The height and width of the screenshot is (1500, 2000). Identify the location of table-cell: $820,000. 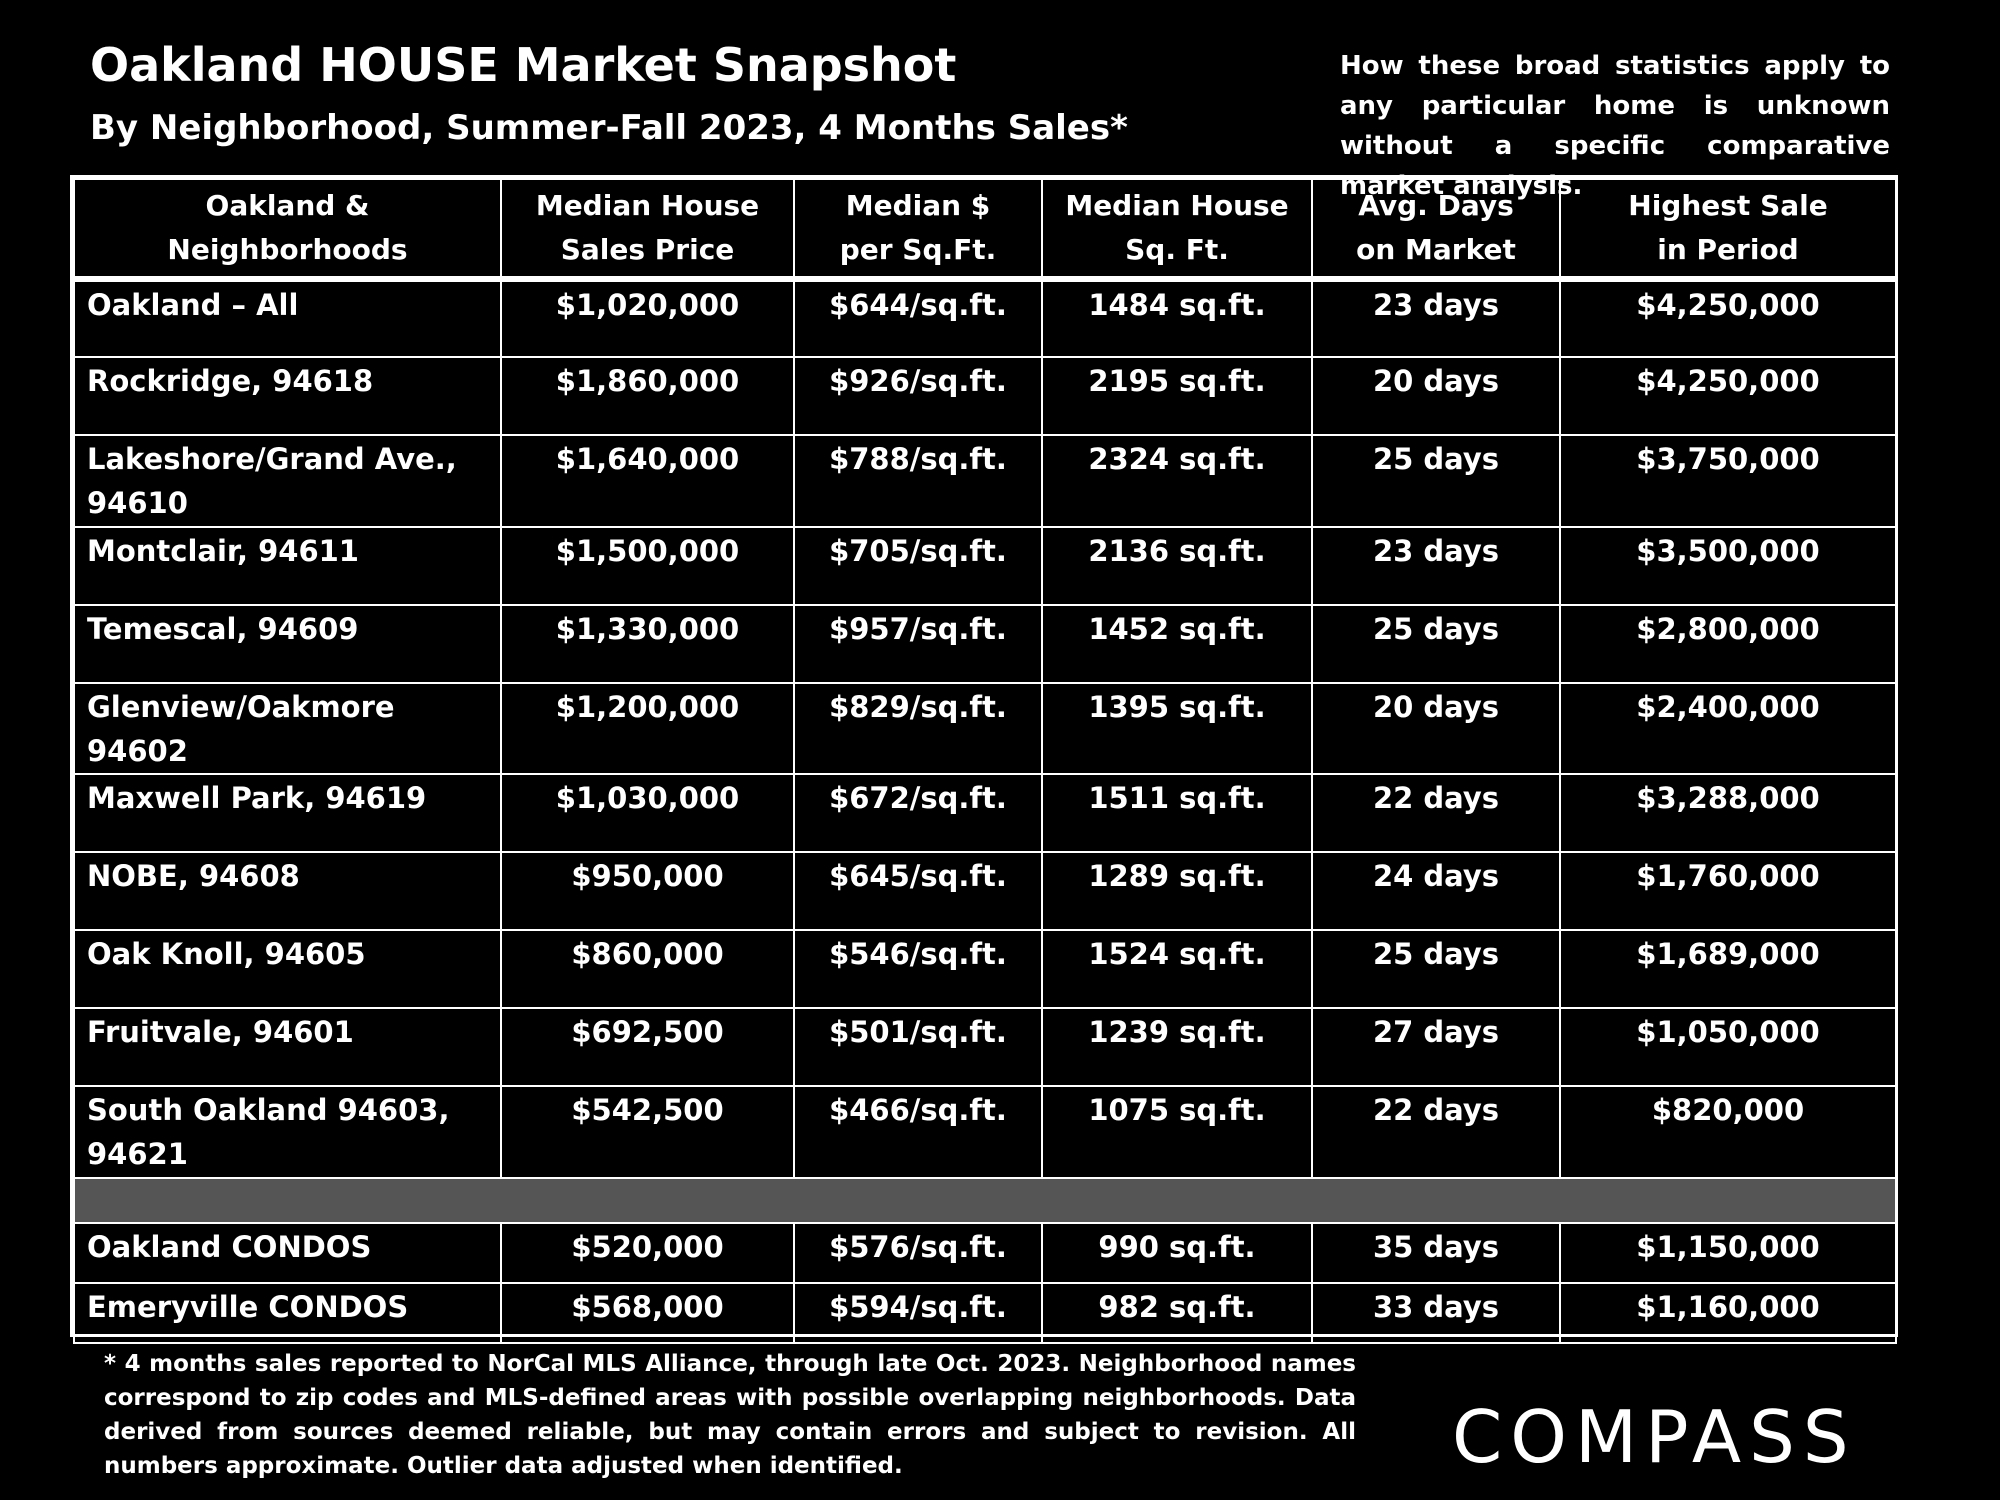
(1728, 1132).